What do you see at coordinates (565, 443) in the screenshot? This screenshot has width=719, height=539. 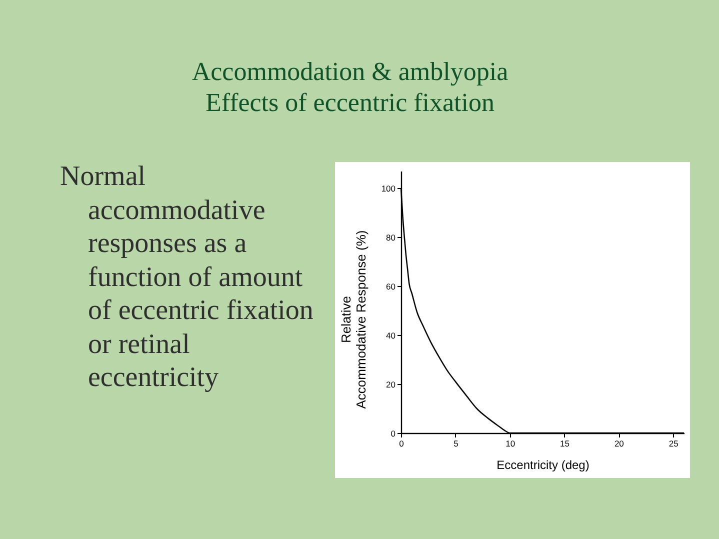 I see `x-tick-label: 15` at bounding box center [565, 443].